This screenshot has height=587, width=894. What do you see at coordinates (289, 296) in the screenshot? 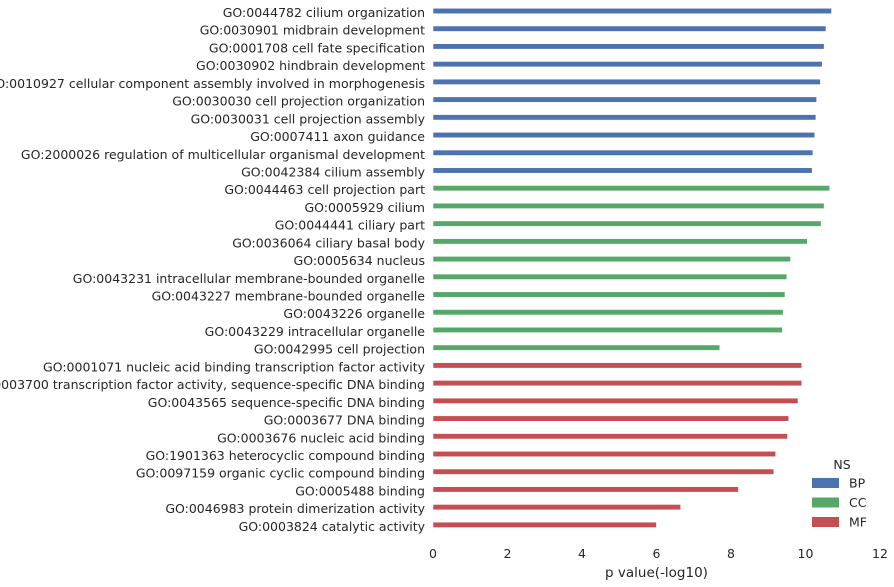
I see `category-label: GO:0043227 membrane-bounded organelle` at bounding box center [289, 296].